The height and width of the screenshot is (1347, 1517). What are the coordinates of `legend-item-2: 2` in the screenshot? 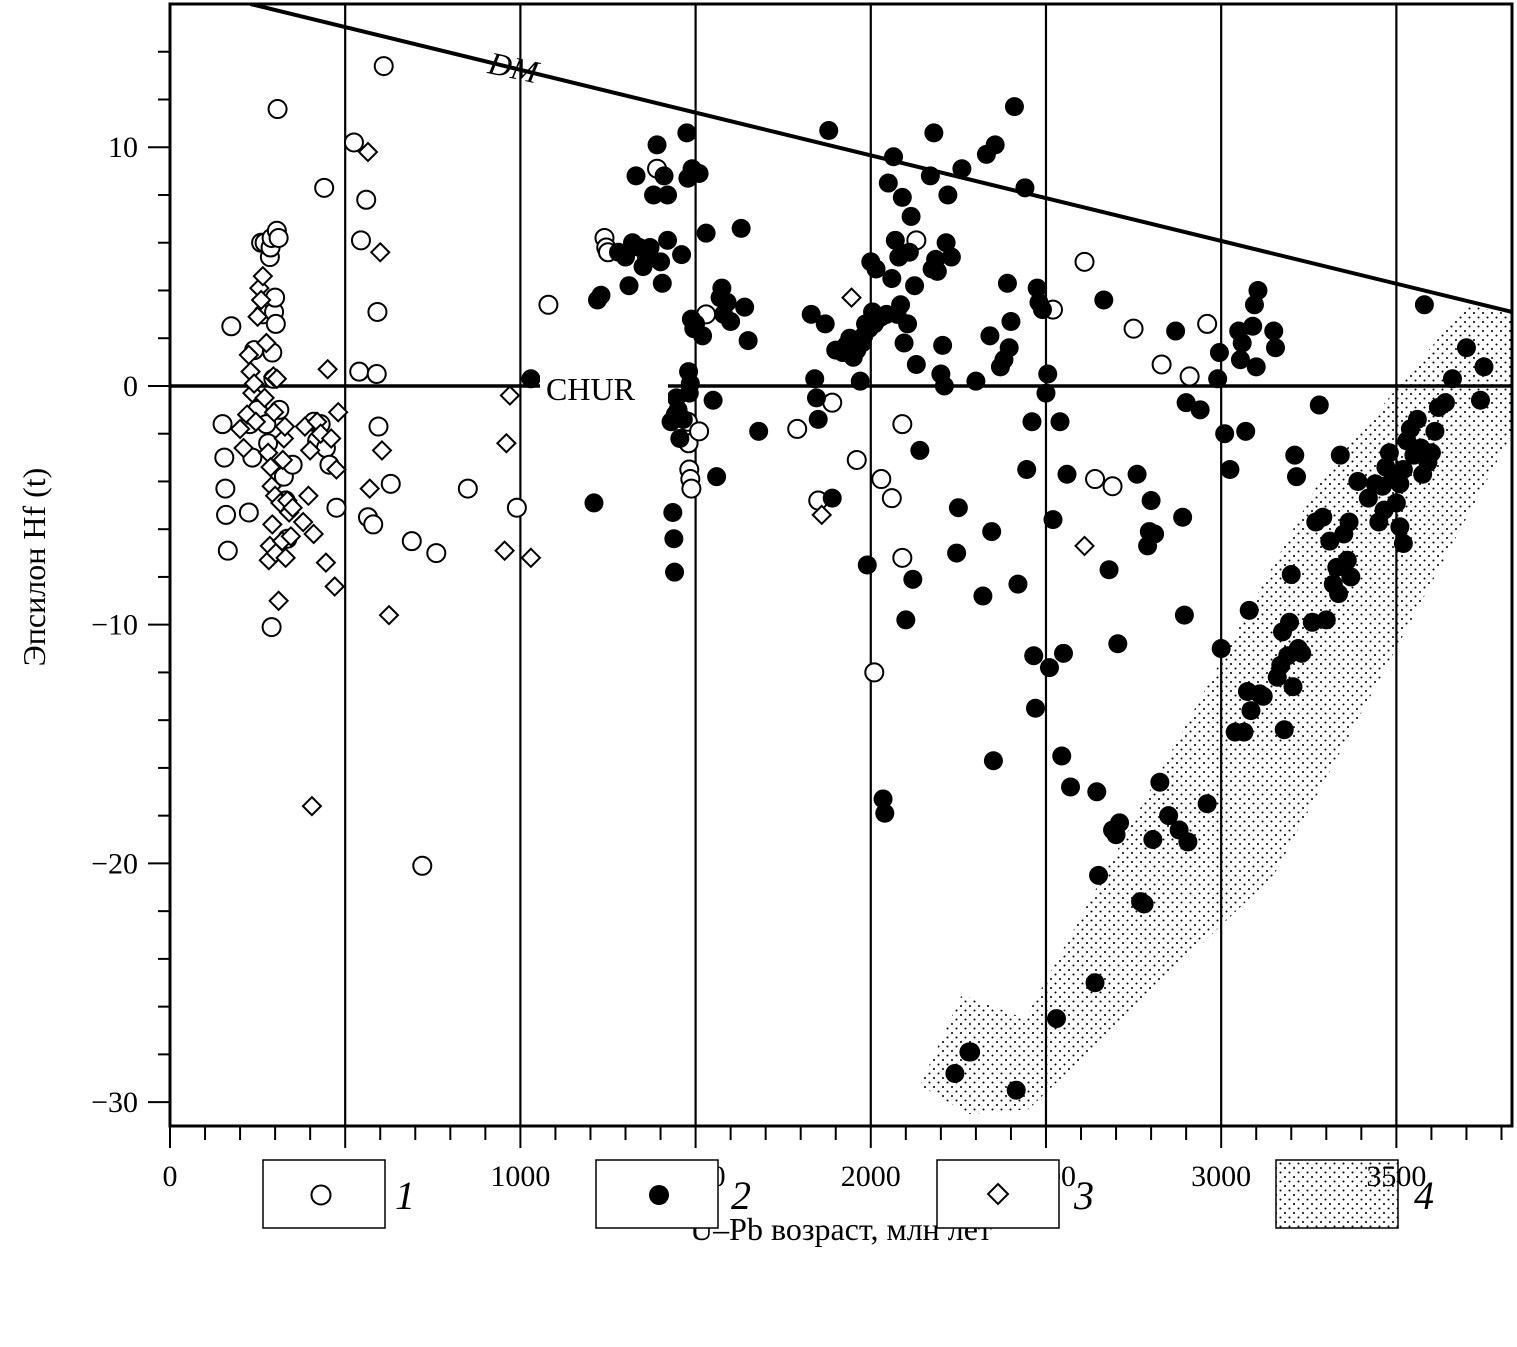 It's located at (673, 1194).